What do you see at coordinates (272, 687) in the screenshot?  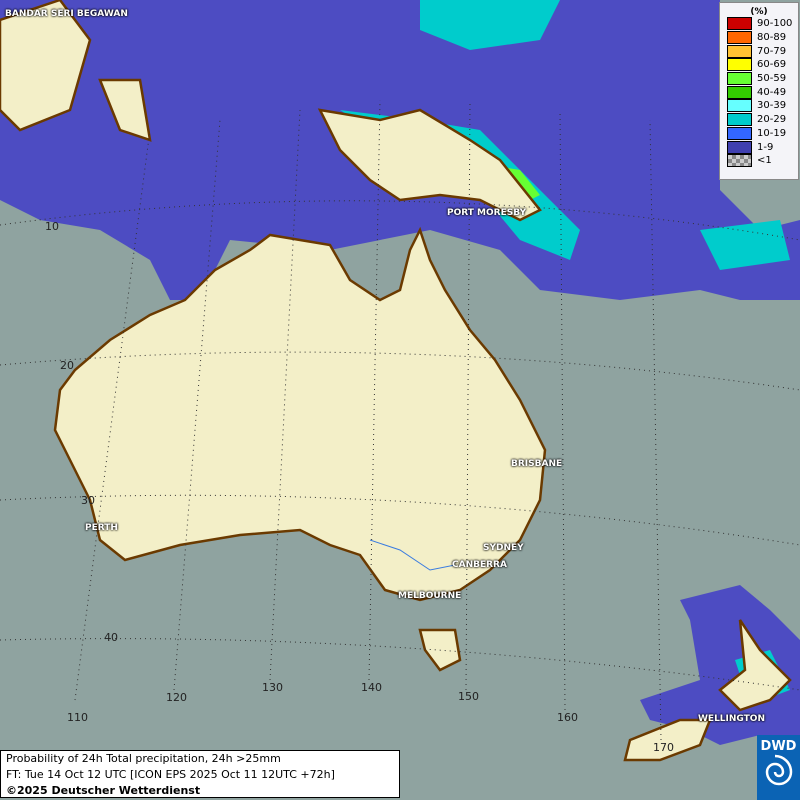 I see `longitude-label: 130` at bounding box center [272, 687].